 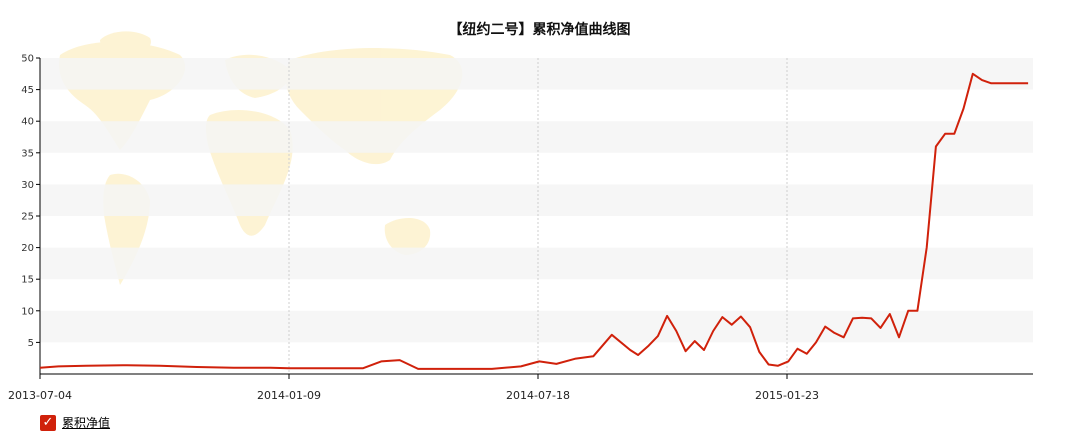 I want to click on legend-label: 累积净值, so click(x=86, y=423).